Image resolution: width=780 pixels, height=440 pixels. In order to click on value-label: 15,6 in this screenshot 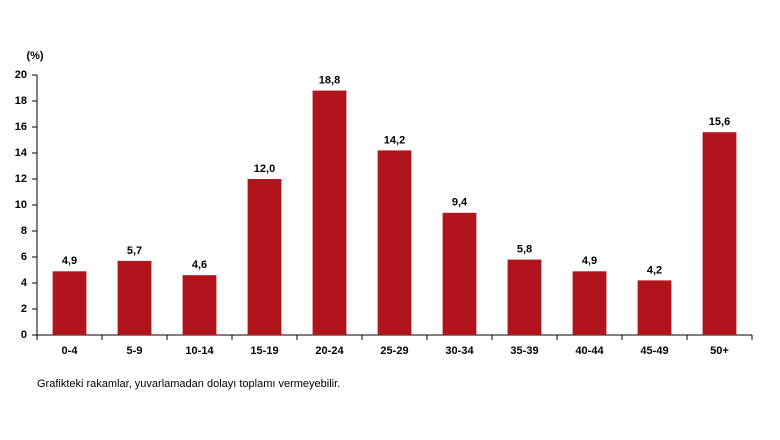, I will do `click(719, 122)`.